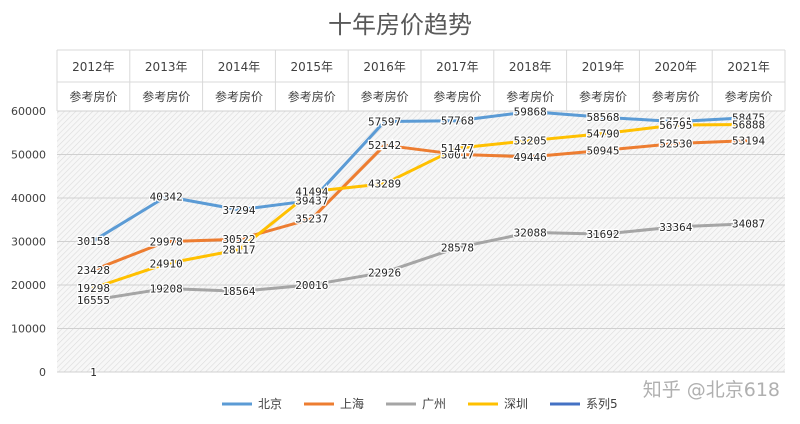 Image resolution: width=800 pixels, height=424 pixels. I want to click on category-label: 2021年, so click(748, 67).